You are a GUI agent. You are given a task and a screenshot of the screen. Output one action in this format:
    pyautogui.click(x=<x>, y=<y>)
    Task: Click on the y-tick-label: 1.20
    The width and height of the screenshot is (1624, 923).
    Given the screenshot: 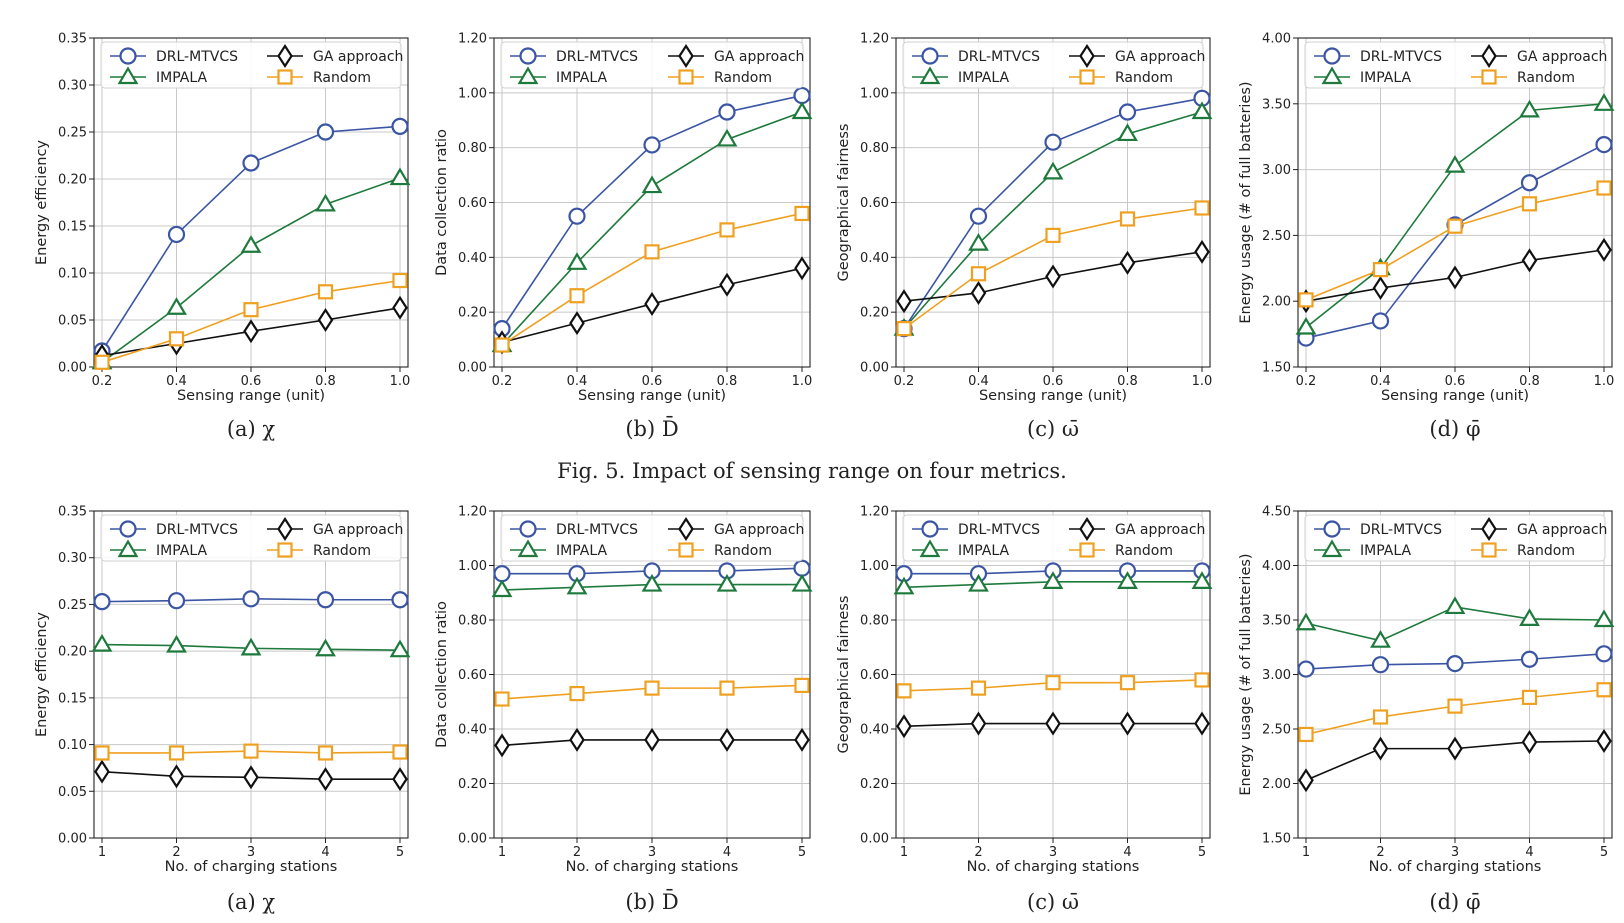 What is the action you would take?
    pyautogui.click(x=874, y=512)
    